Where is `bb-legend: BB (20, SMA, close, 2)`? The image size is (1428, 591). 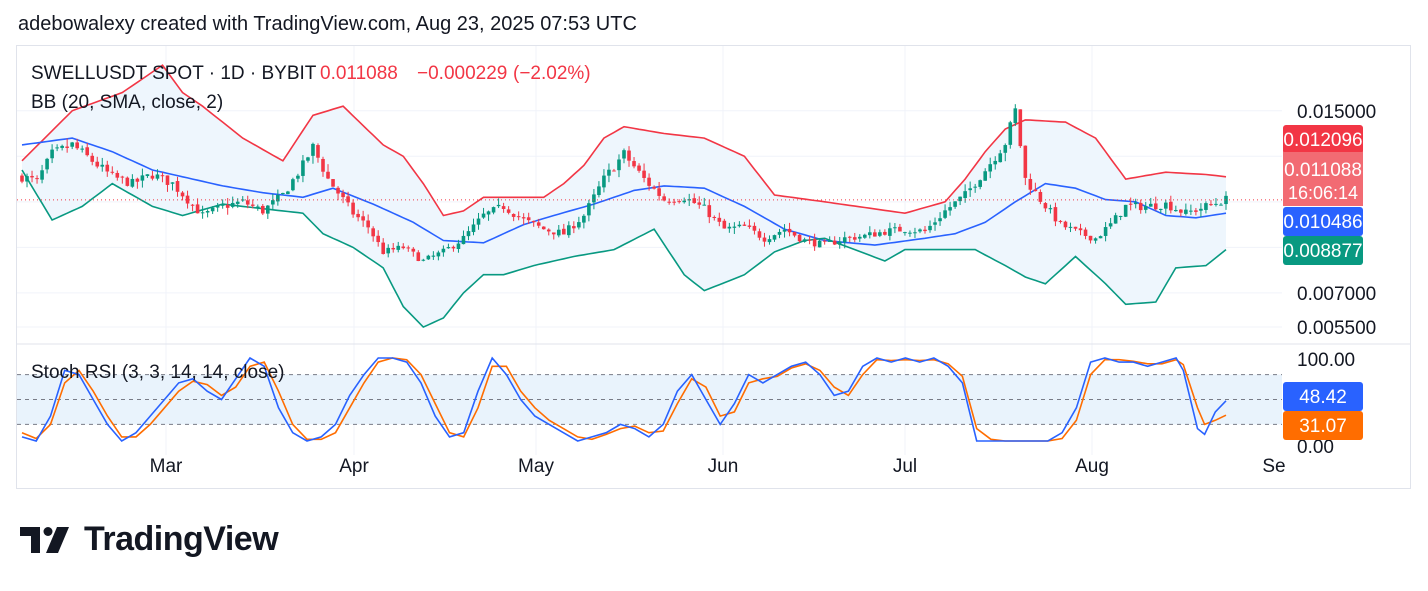 bb-legend: BB (20, SMA, close, 2) is located at coordinates (127, 102).